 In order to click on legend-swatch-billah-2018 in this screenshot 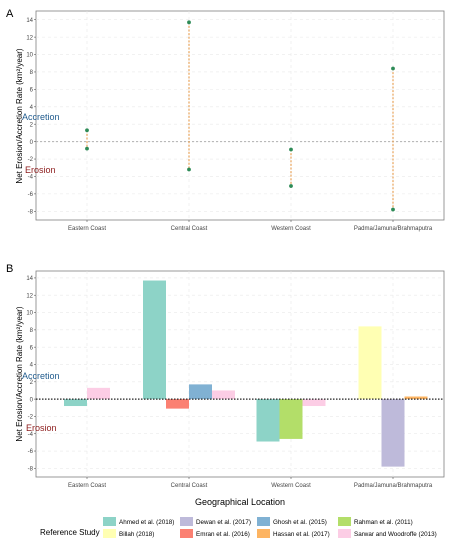, I will do `click(109, 533)`.